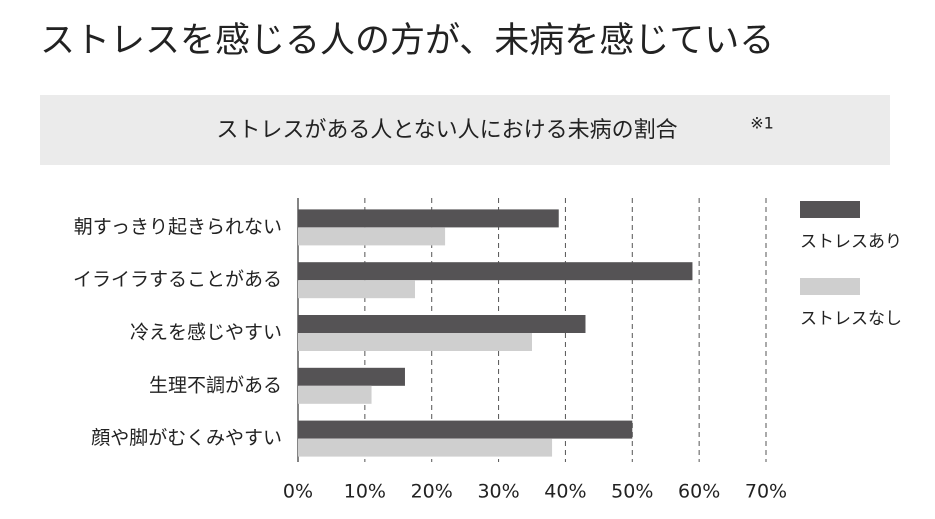 Image resolution: width=935 pixels, height=519 pixels. Describe the element at coordinates (632, 492) in the screenshot. I see `x-tick-label: 50%` at that location.